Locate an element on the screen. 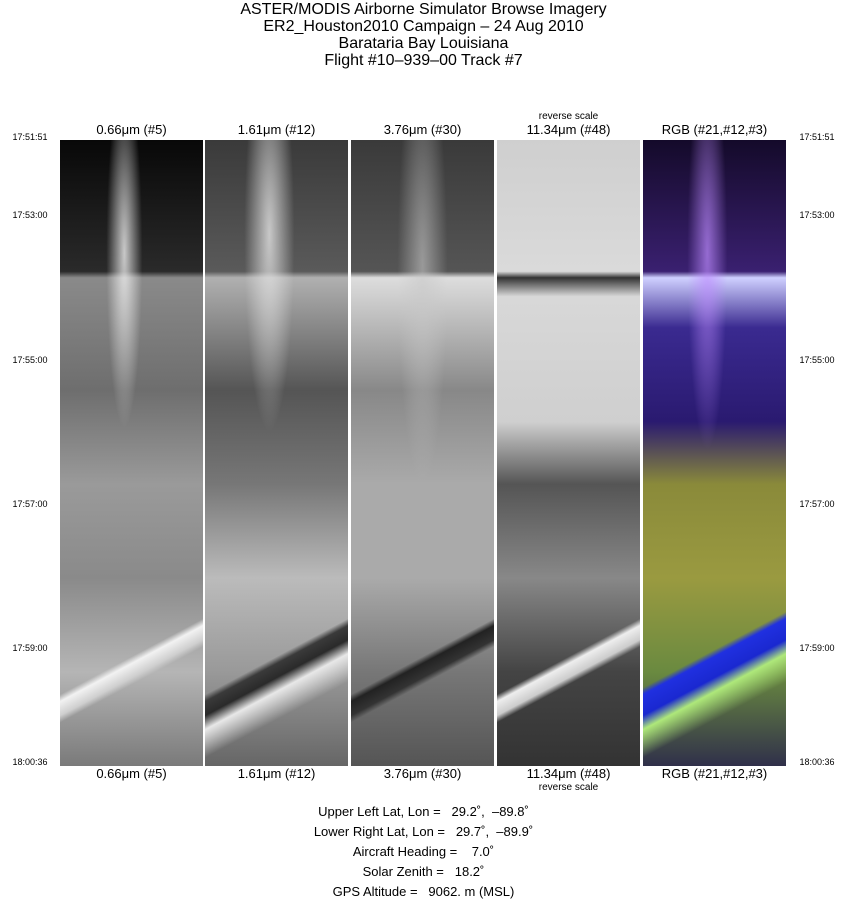  footer-line: Aircraft Heading = 7.0˚ is located at coordinates (423, 851).